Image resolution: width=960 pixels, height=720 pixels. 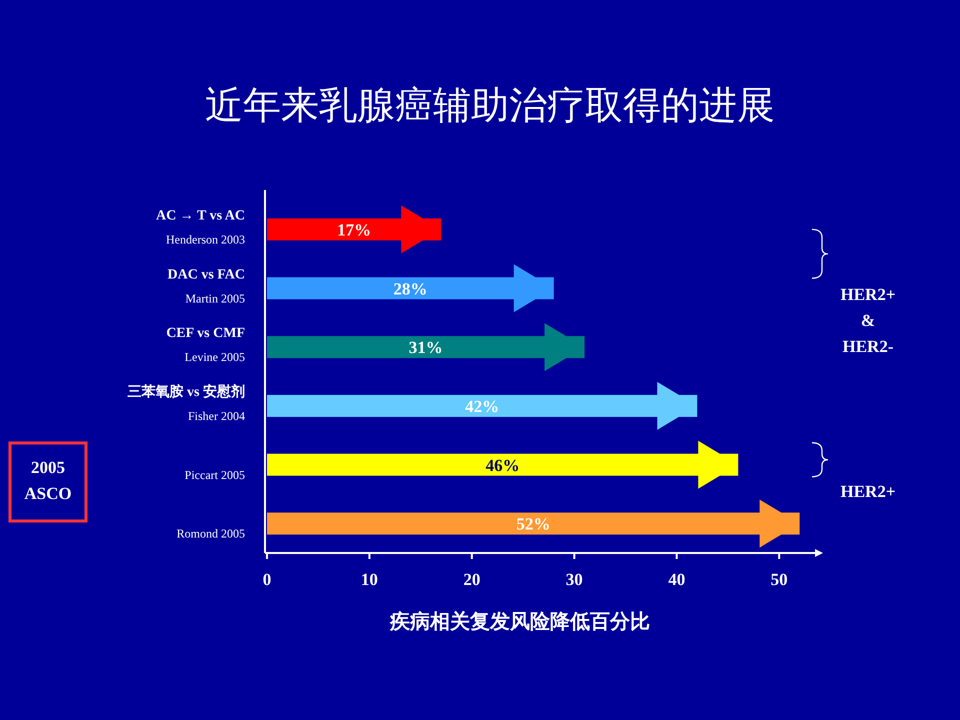 I want to click on x-tick-label: 30, so click(x=574, y=579).